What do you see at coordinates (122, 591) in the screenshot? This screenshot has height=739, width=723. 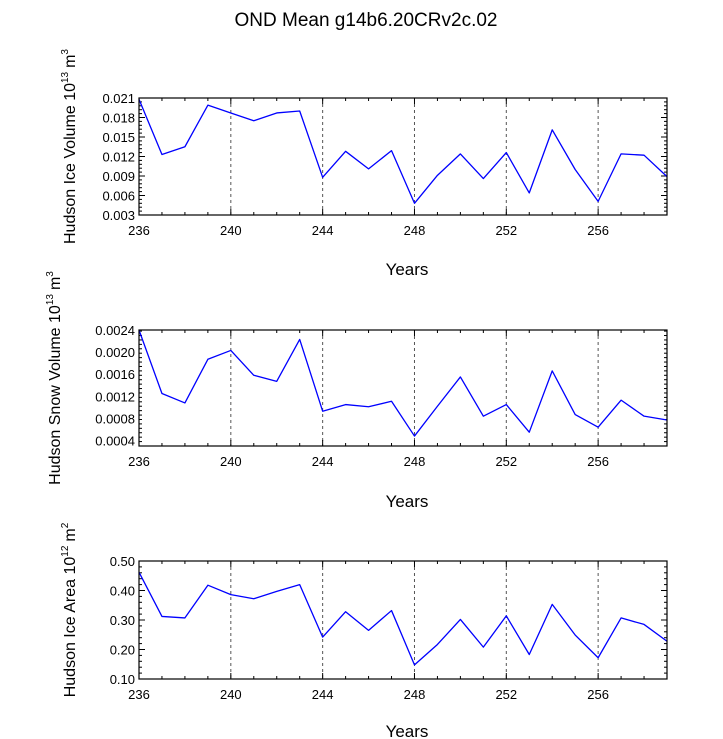 I see `y-tick-label: 0.40` at bounding box center [122, 591].